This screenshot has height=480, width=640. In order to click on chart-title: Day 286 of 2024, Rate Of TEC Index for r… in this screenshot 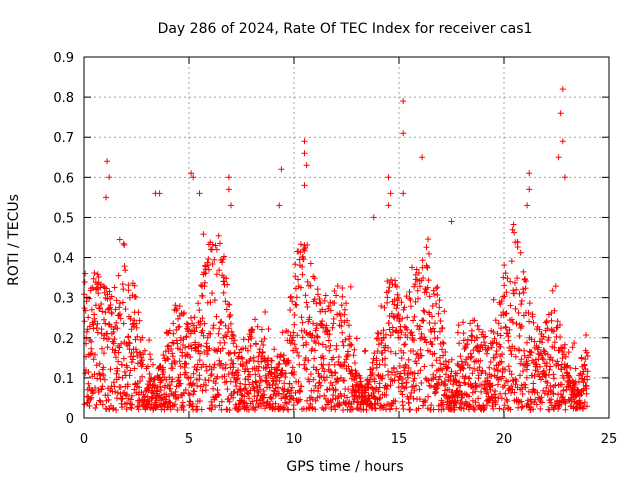, I will do `click(345, 29)`.